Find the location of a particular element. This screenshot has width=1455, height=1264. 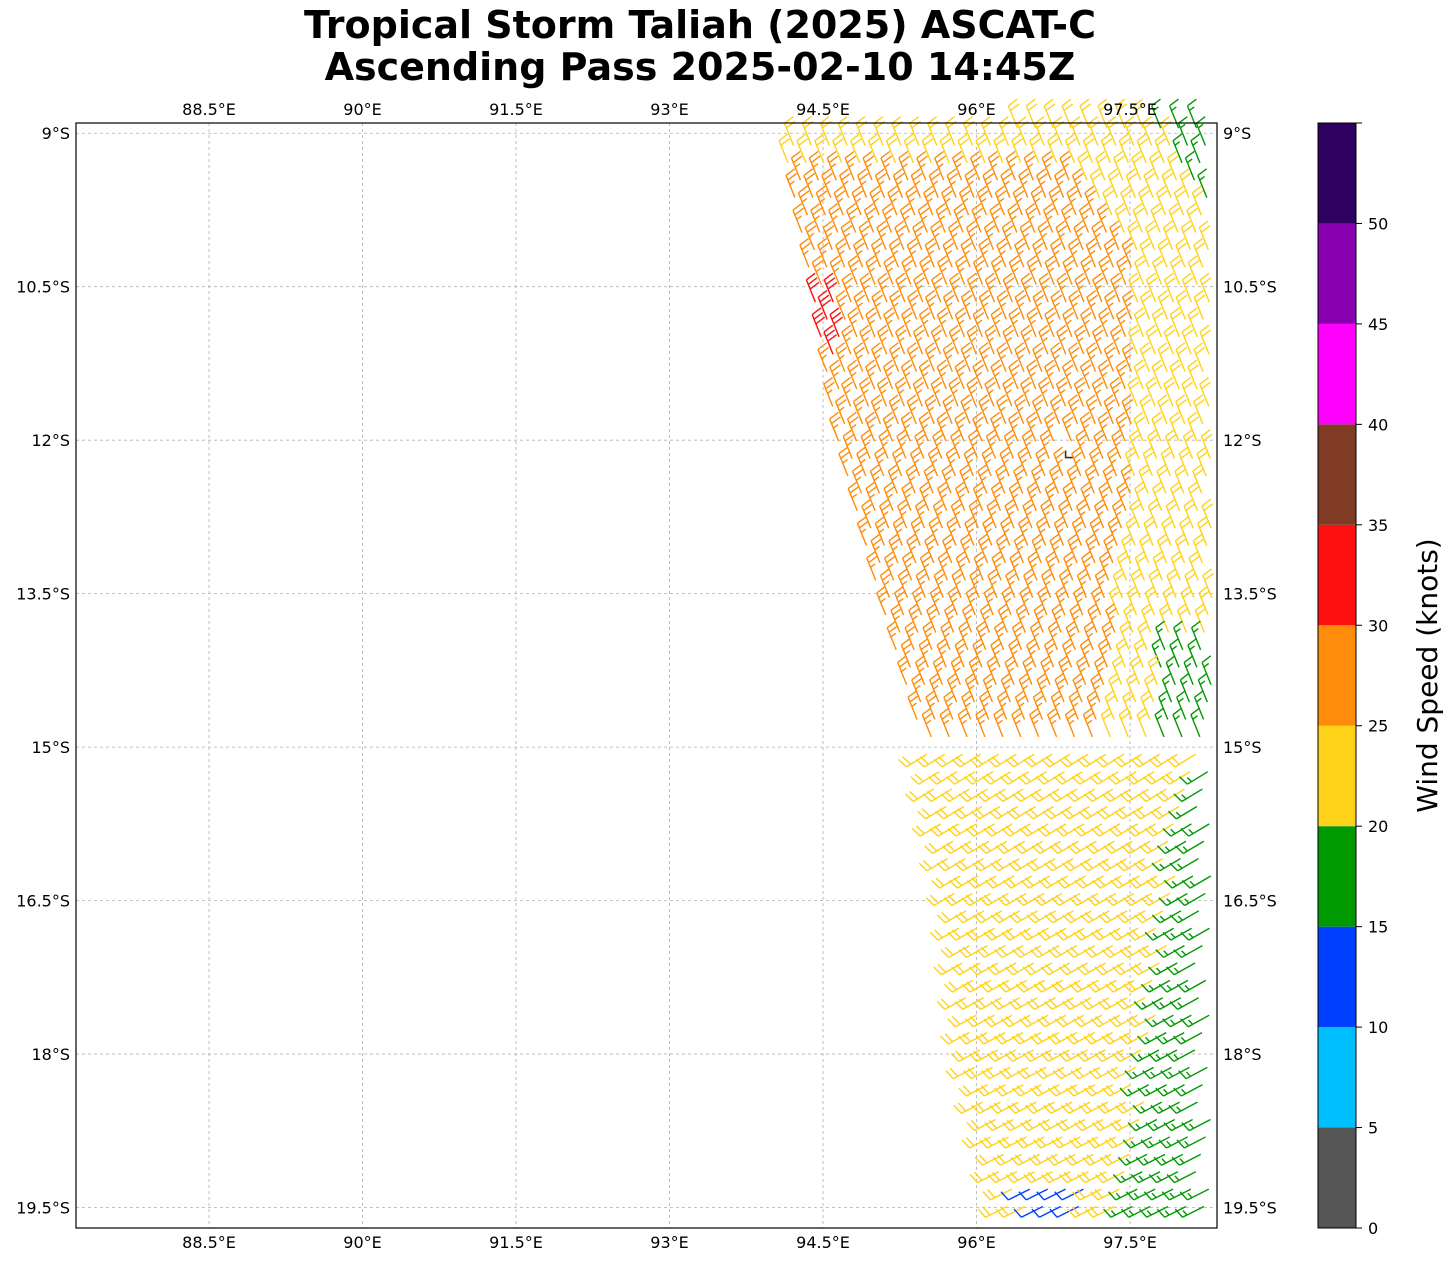

colorbar-tick-label: 30 is located at coordinates (1378, 625).